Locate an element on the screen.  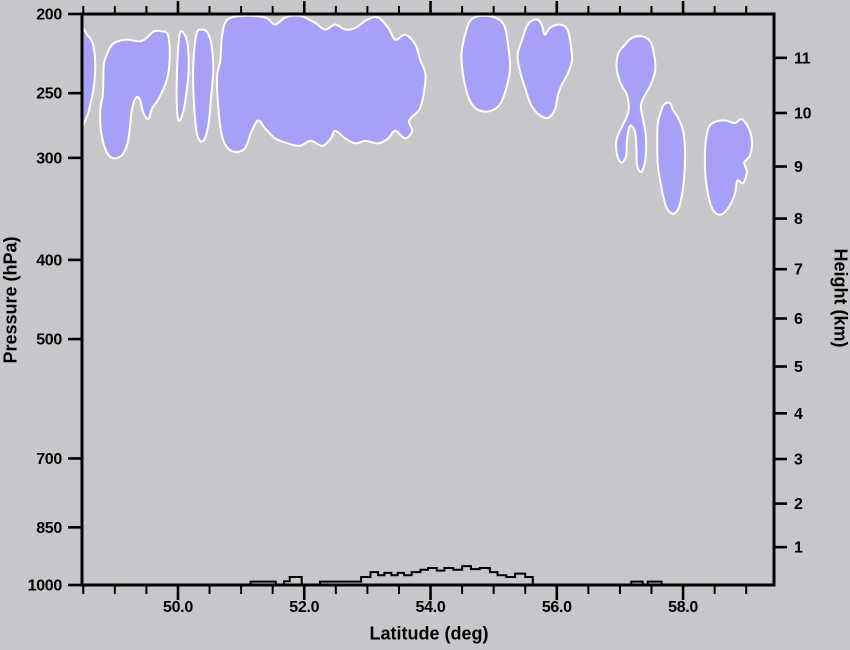
pressure-tick-label: 1000 is located at coordinates (45, 586).